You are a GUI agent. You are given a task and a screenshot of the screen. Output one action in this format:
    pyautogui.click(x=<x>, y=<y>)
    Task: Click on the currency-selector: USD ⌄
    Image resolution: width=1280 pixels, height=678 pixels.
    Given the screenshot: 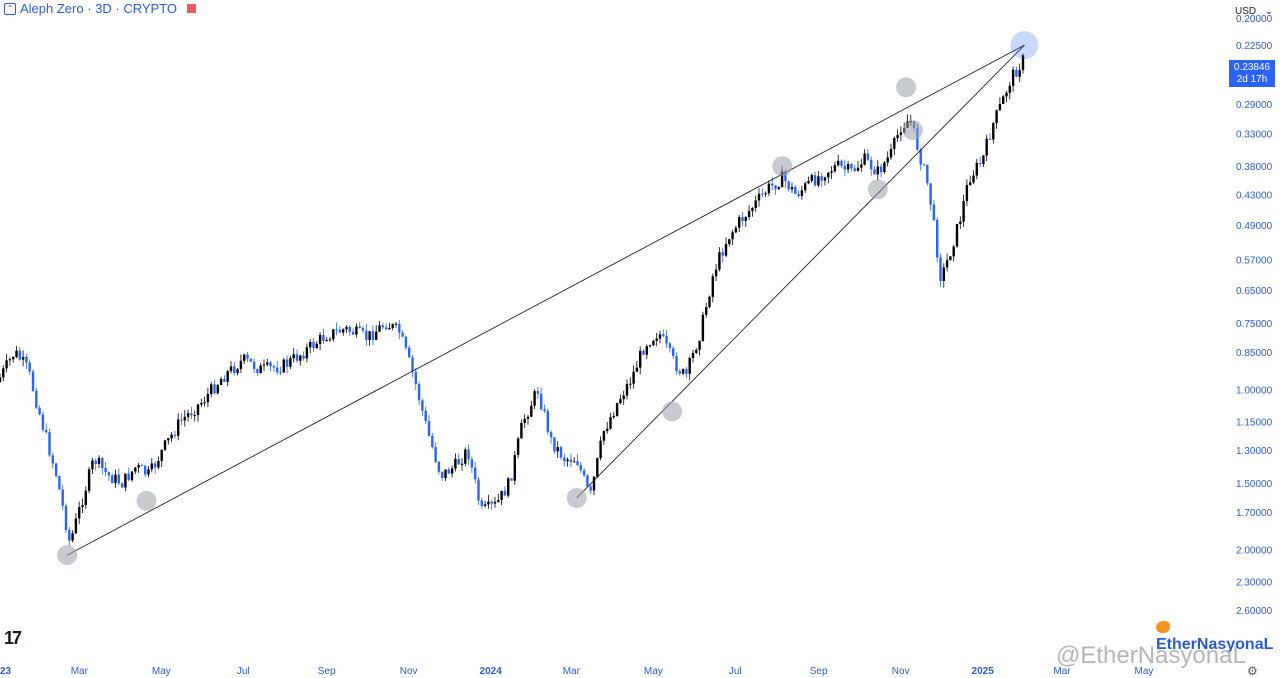 What is the action you would take?
    pyautogui.click(x=1254, y=11)
    